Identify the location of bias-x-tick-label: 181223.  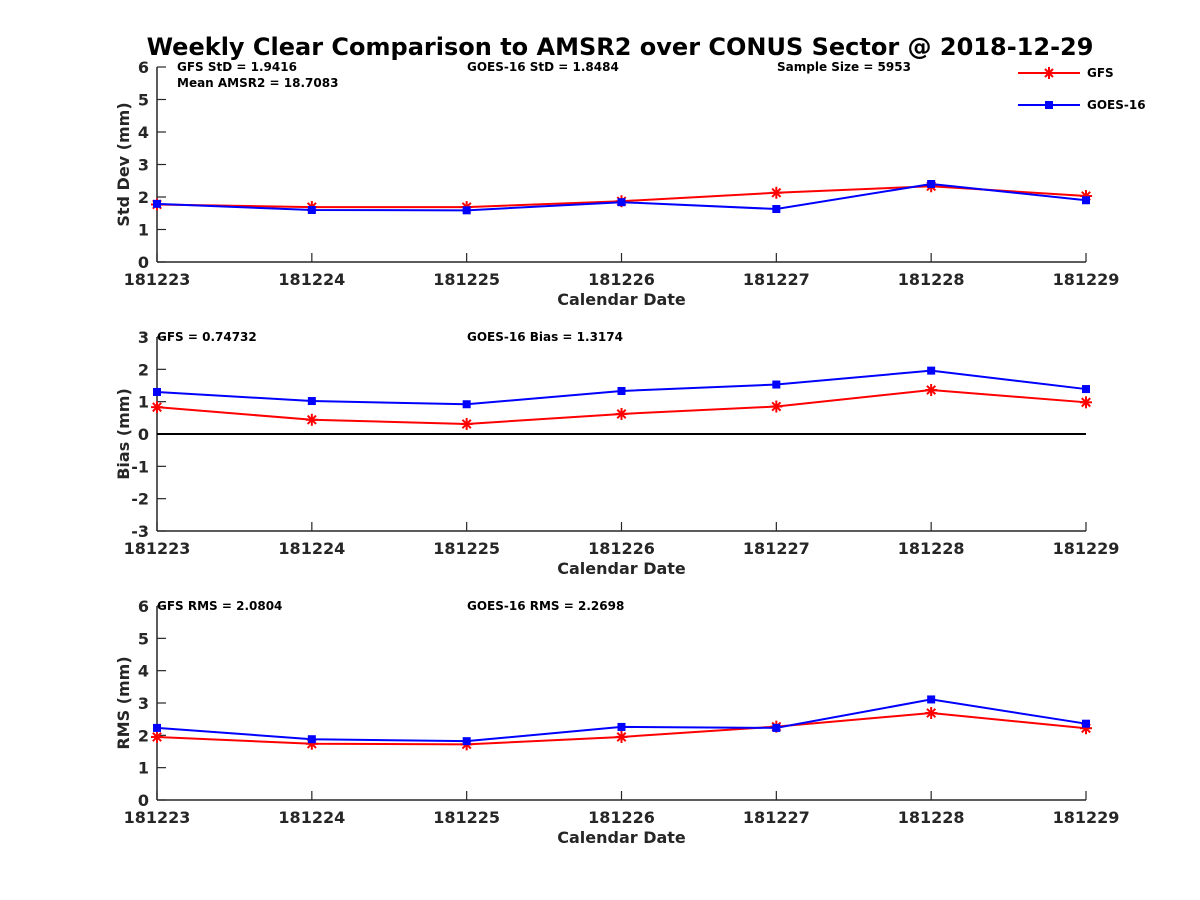
(157, 548).